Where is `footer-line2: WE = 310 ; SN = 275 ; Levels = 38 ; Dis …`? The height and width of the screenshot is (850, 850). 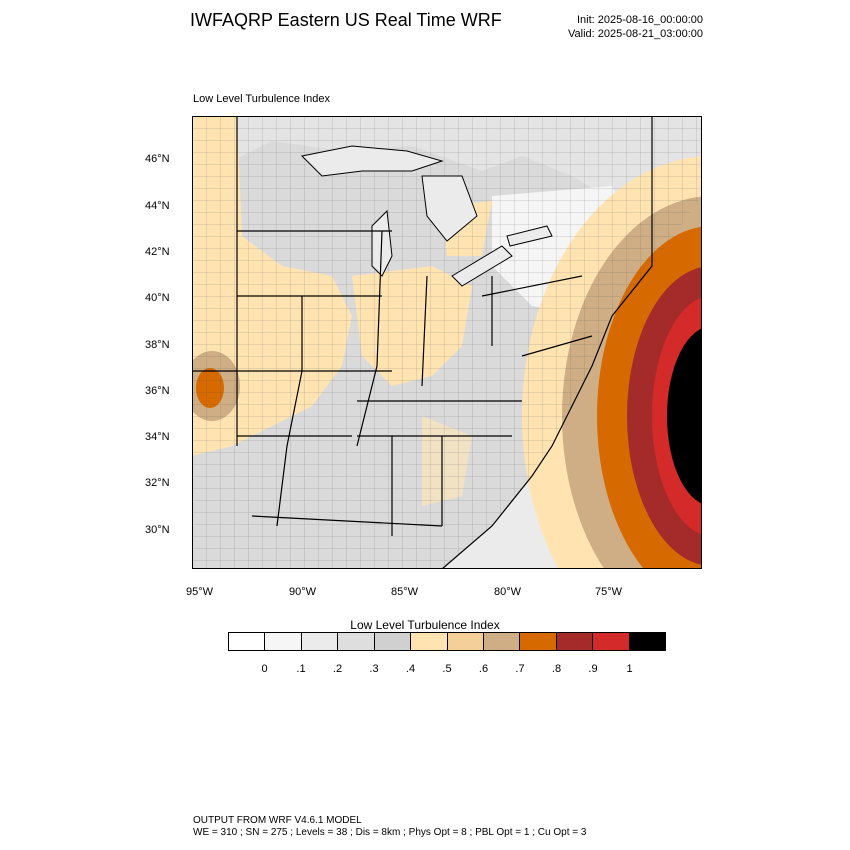
footer-line2: WE = 310 ; SN = 275 ; Levels = 38 ; Dis … is located at coordinates (390, 832).